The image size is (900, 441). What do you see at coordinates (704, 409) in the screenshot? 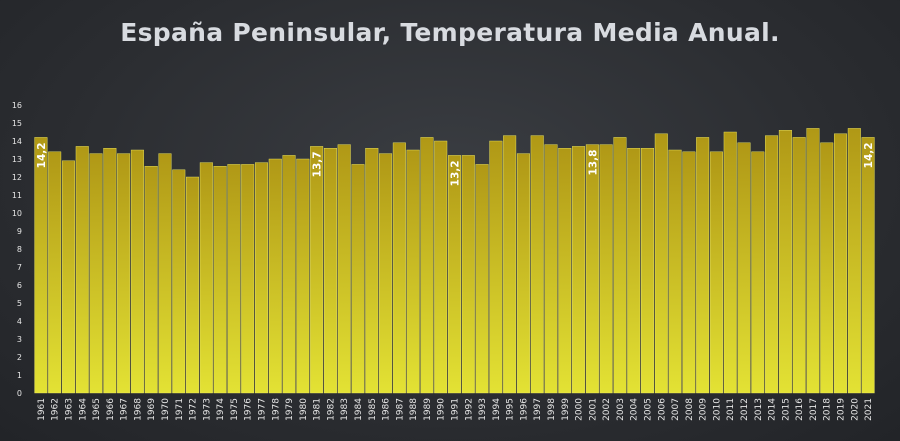
I see `x-tick-label: 2009` at bounding box center [704, 409].